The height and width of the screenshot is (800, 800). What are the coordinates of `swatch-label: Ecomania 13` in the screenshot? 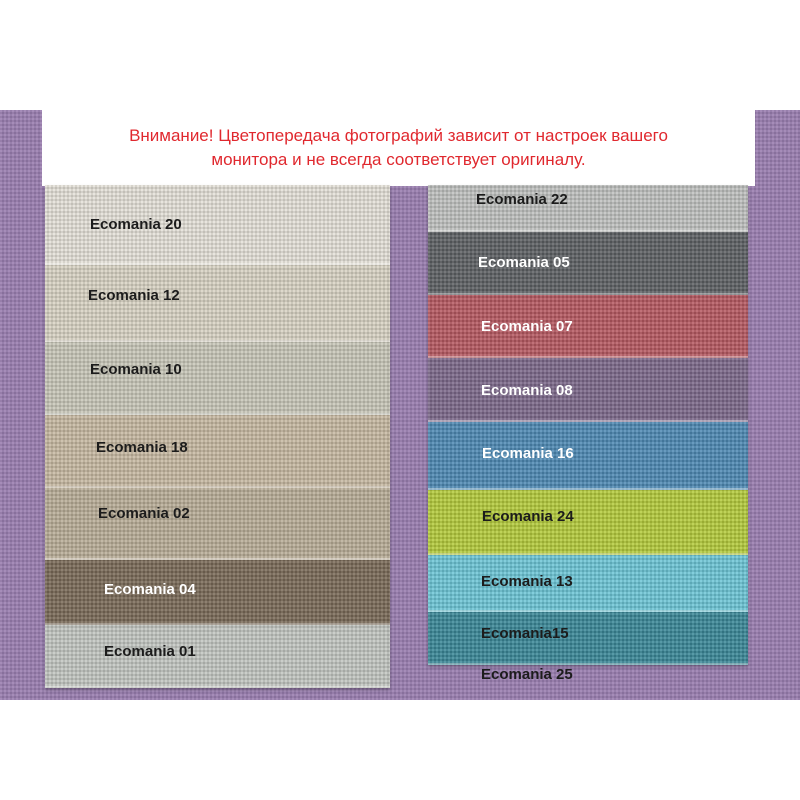 It's located at (527, 581).